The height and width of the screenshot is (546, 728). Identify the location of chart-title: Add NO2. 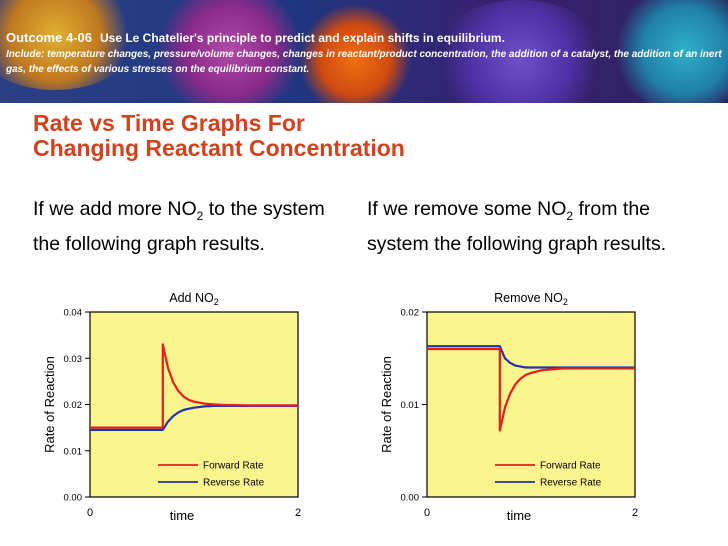
(193, 299).